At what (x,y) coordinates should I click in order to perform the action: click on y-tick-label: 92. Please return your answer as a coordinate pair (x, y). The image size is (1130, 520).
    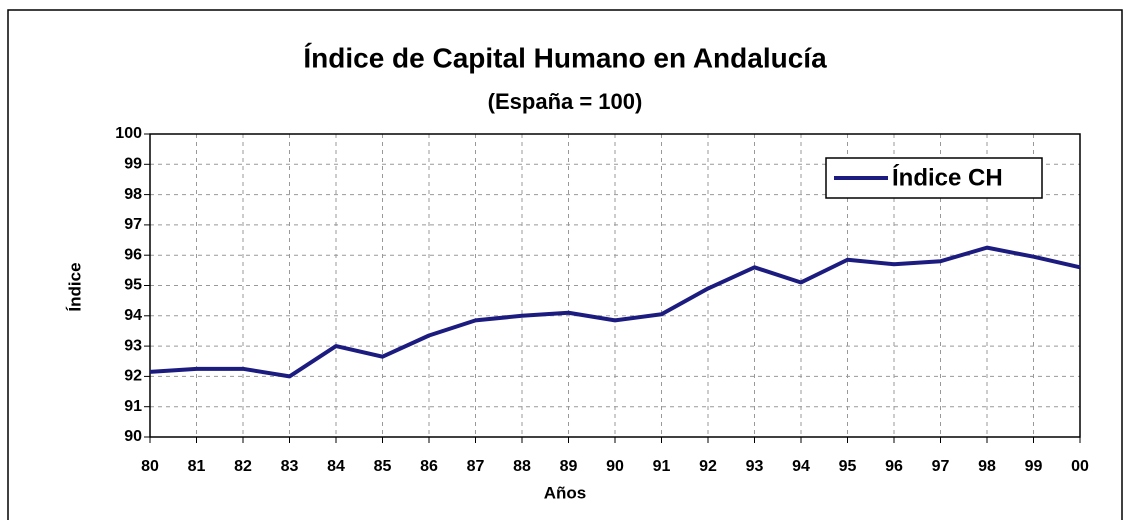
    Looking at the image, I should click on (133, 376).